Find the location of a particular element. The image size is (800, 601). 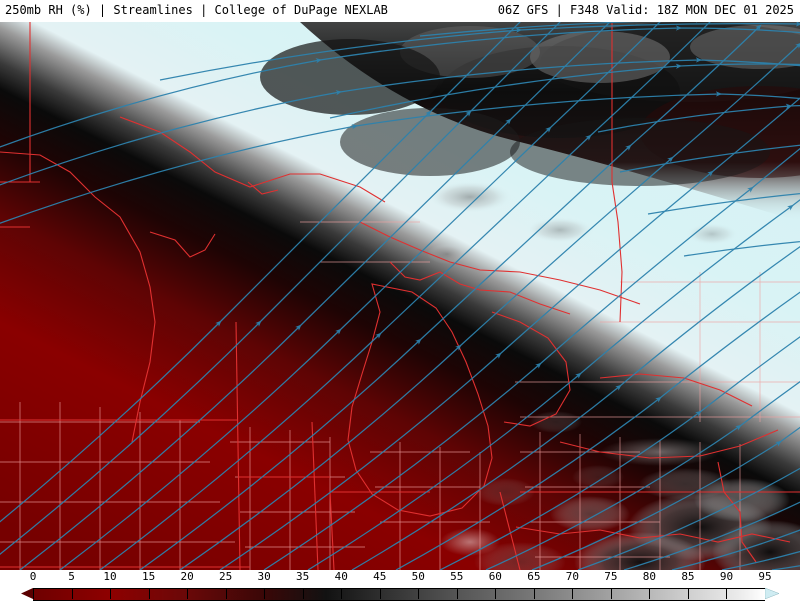

colorbar-tick-label: 15 is located at coordinates (148, 576).